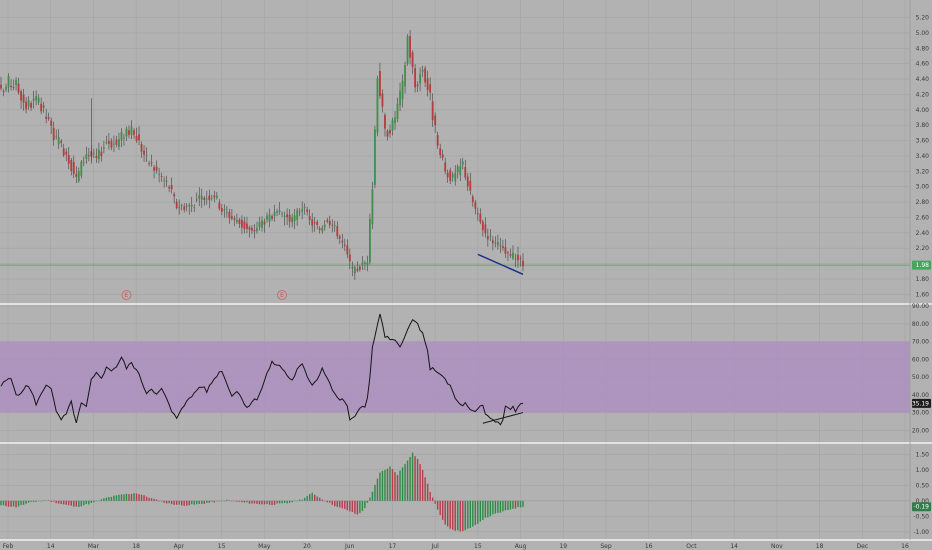 The height and width of the screenshot is (550, 932). Describe the element at coordinates (920, 324) in the screenshot. I see `rsi-tick-label: 80.00` at that location.